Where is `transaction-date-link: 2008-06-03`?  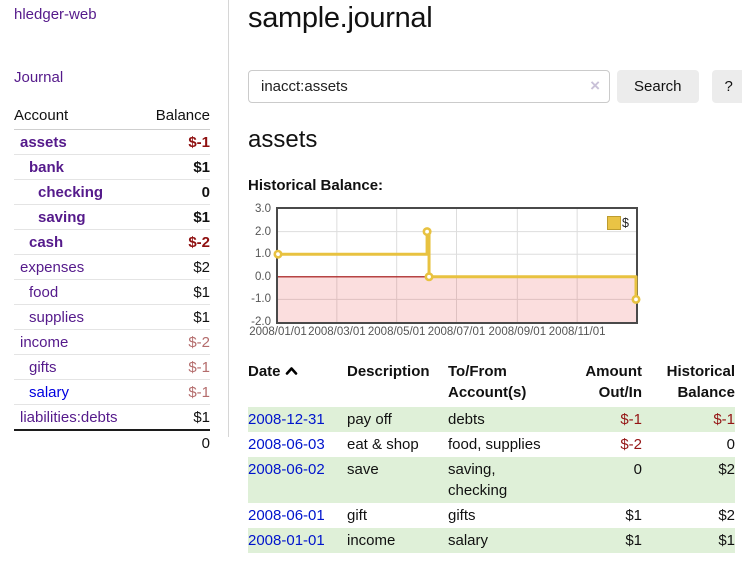
transaction-date-link: 2008-06-03 is located at coordinates (286, 444).